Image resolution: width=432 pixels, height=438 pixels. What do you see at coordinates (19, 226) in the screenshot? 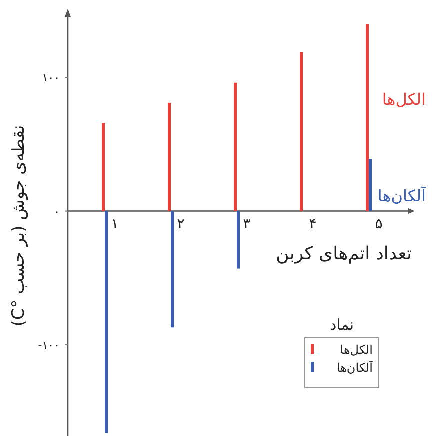
I see `y-axis-title: نقطه‌ی جوش (بر حسب °C)` at bounding box center [19, 226].